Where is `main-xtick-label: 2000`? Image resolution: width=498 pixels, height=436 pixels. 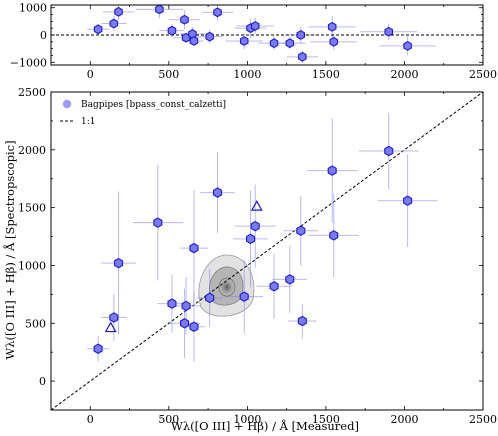 main-xtick-label: 2000 is located at coordinates (404, 419).